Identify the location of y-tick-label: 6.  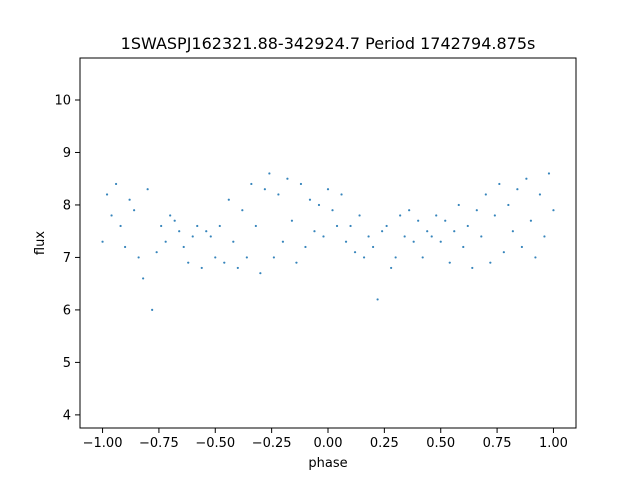
(67, 310).